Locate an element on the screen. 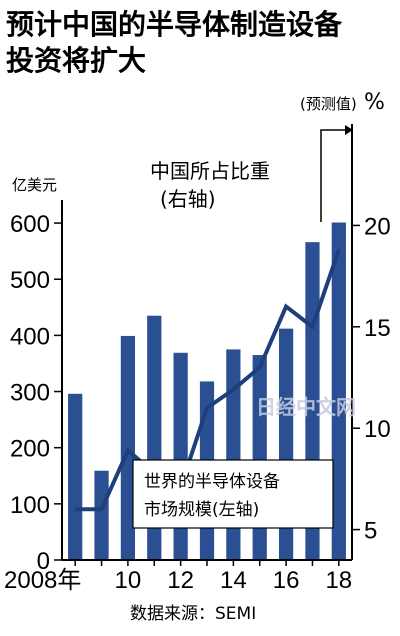  right-axis-tick-label: 20 is located at coordinates (377, 226).